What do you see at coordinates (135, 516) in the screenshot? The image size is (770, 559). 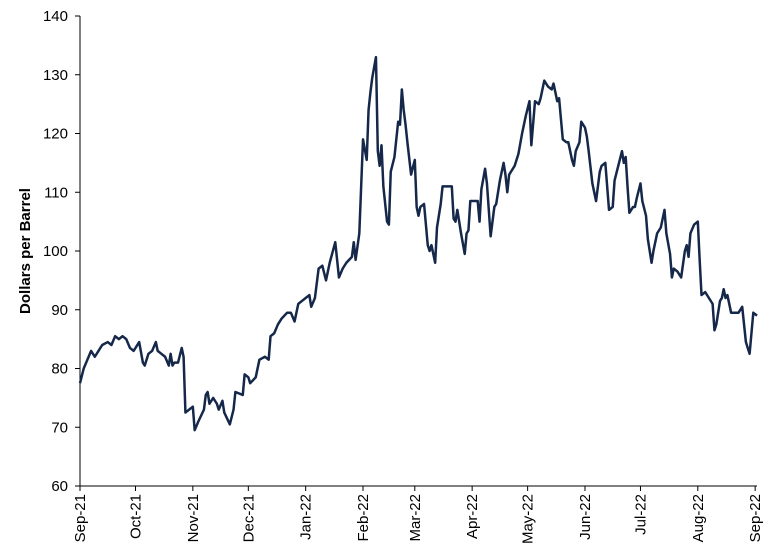 I see `x-tick-label: Oct-21` at bounding box center [135, 516].